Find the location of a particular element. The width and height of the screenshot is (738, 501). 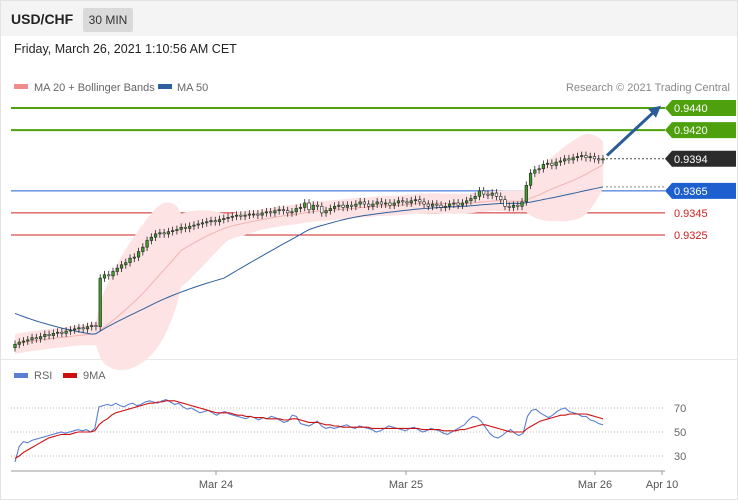

symbol-label: USD/CHF is located at coordinates (42, 19).